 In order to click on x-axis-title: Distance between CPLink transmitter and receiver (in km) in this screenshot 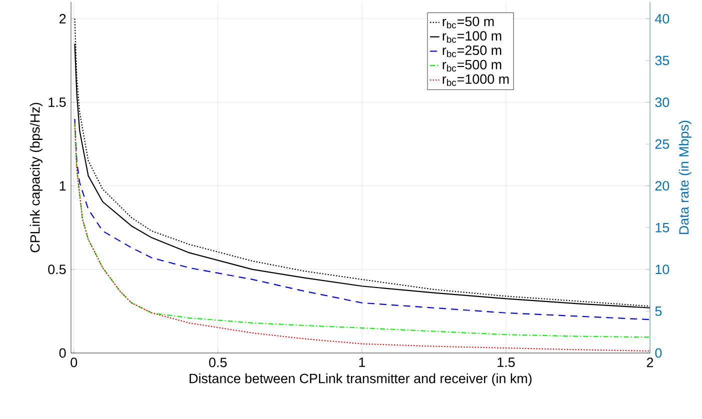, I will do `click(361, 379)`.